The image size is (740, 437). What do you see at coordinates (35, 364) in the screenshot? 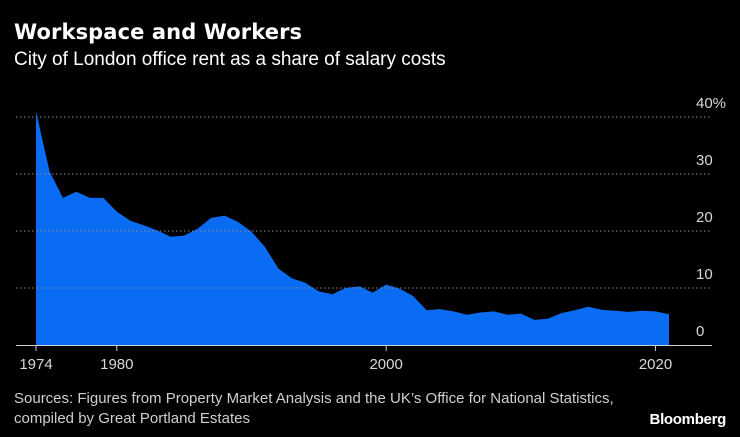
I see `x-tick-label-1974: 1974` at bounding box center [35, 364].